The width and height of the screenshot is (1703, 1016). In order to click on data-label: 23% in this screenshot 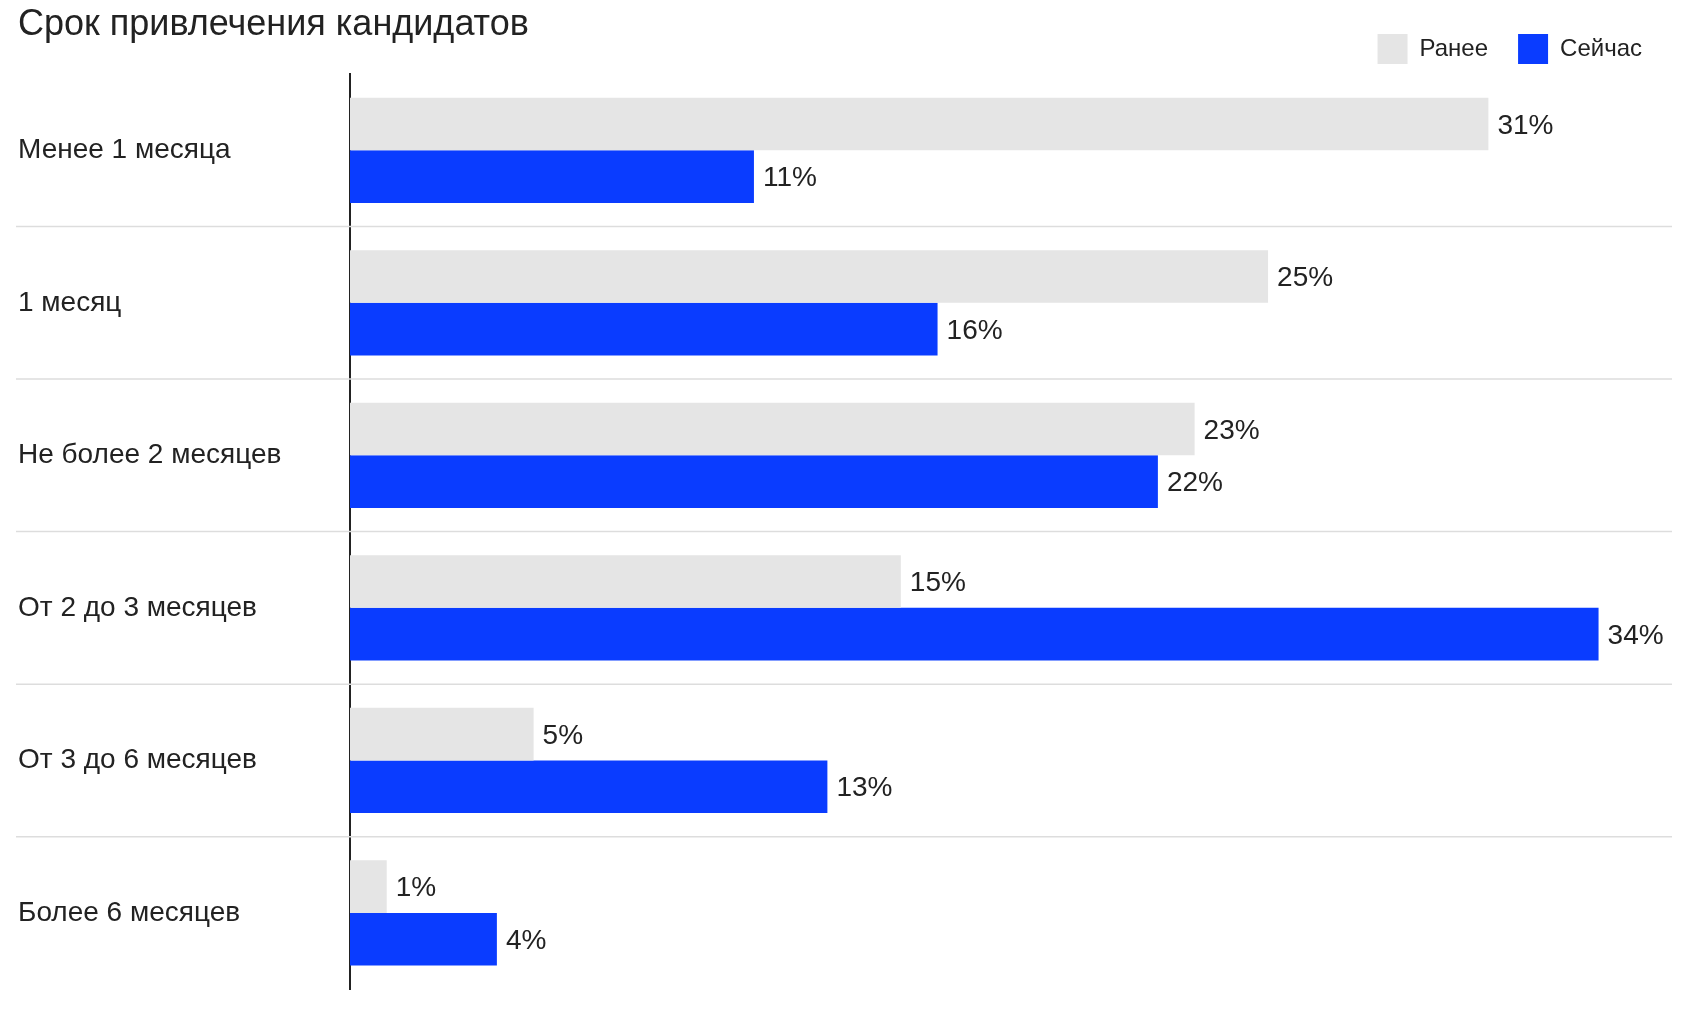, I will do `click(1231, 429)`.